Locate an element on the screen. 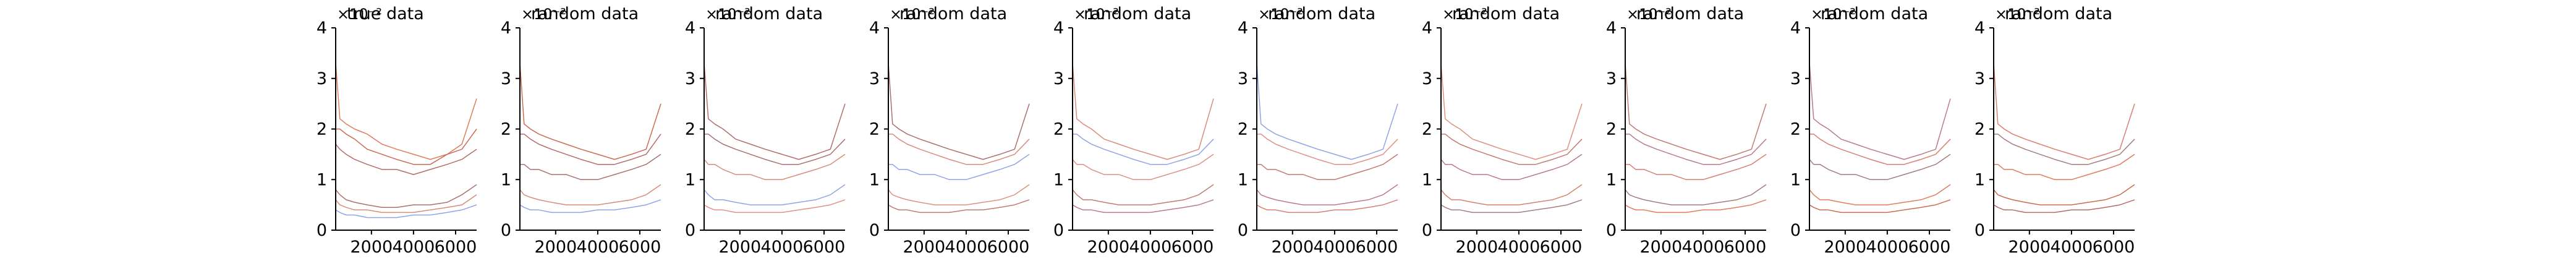  panel-title: true data is located at coordinates (385, 14).